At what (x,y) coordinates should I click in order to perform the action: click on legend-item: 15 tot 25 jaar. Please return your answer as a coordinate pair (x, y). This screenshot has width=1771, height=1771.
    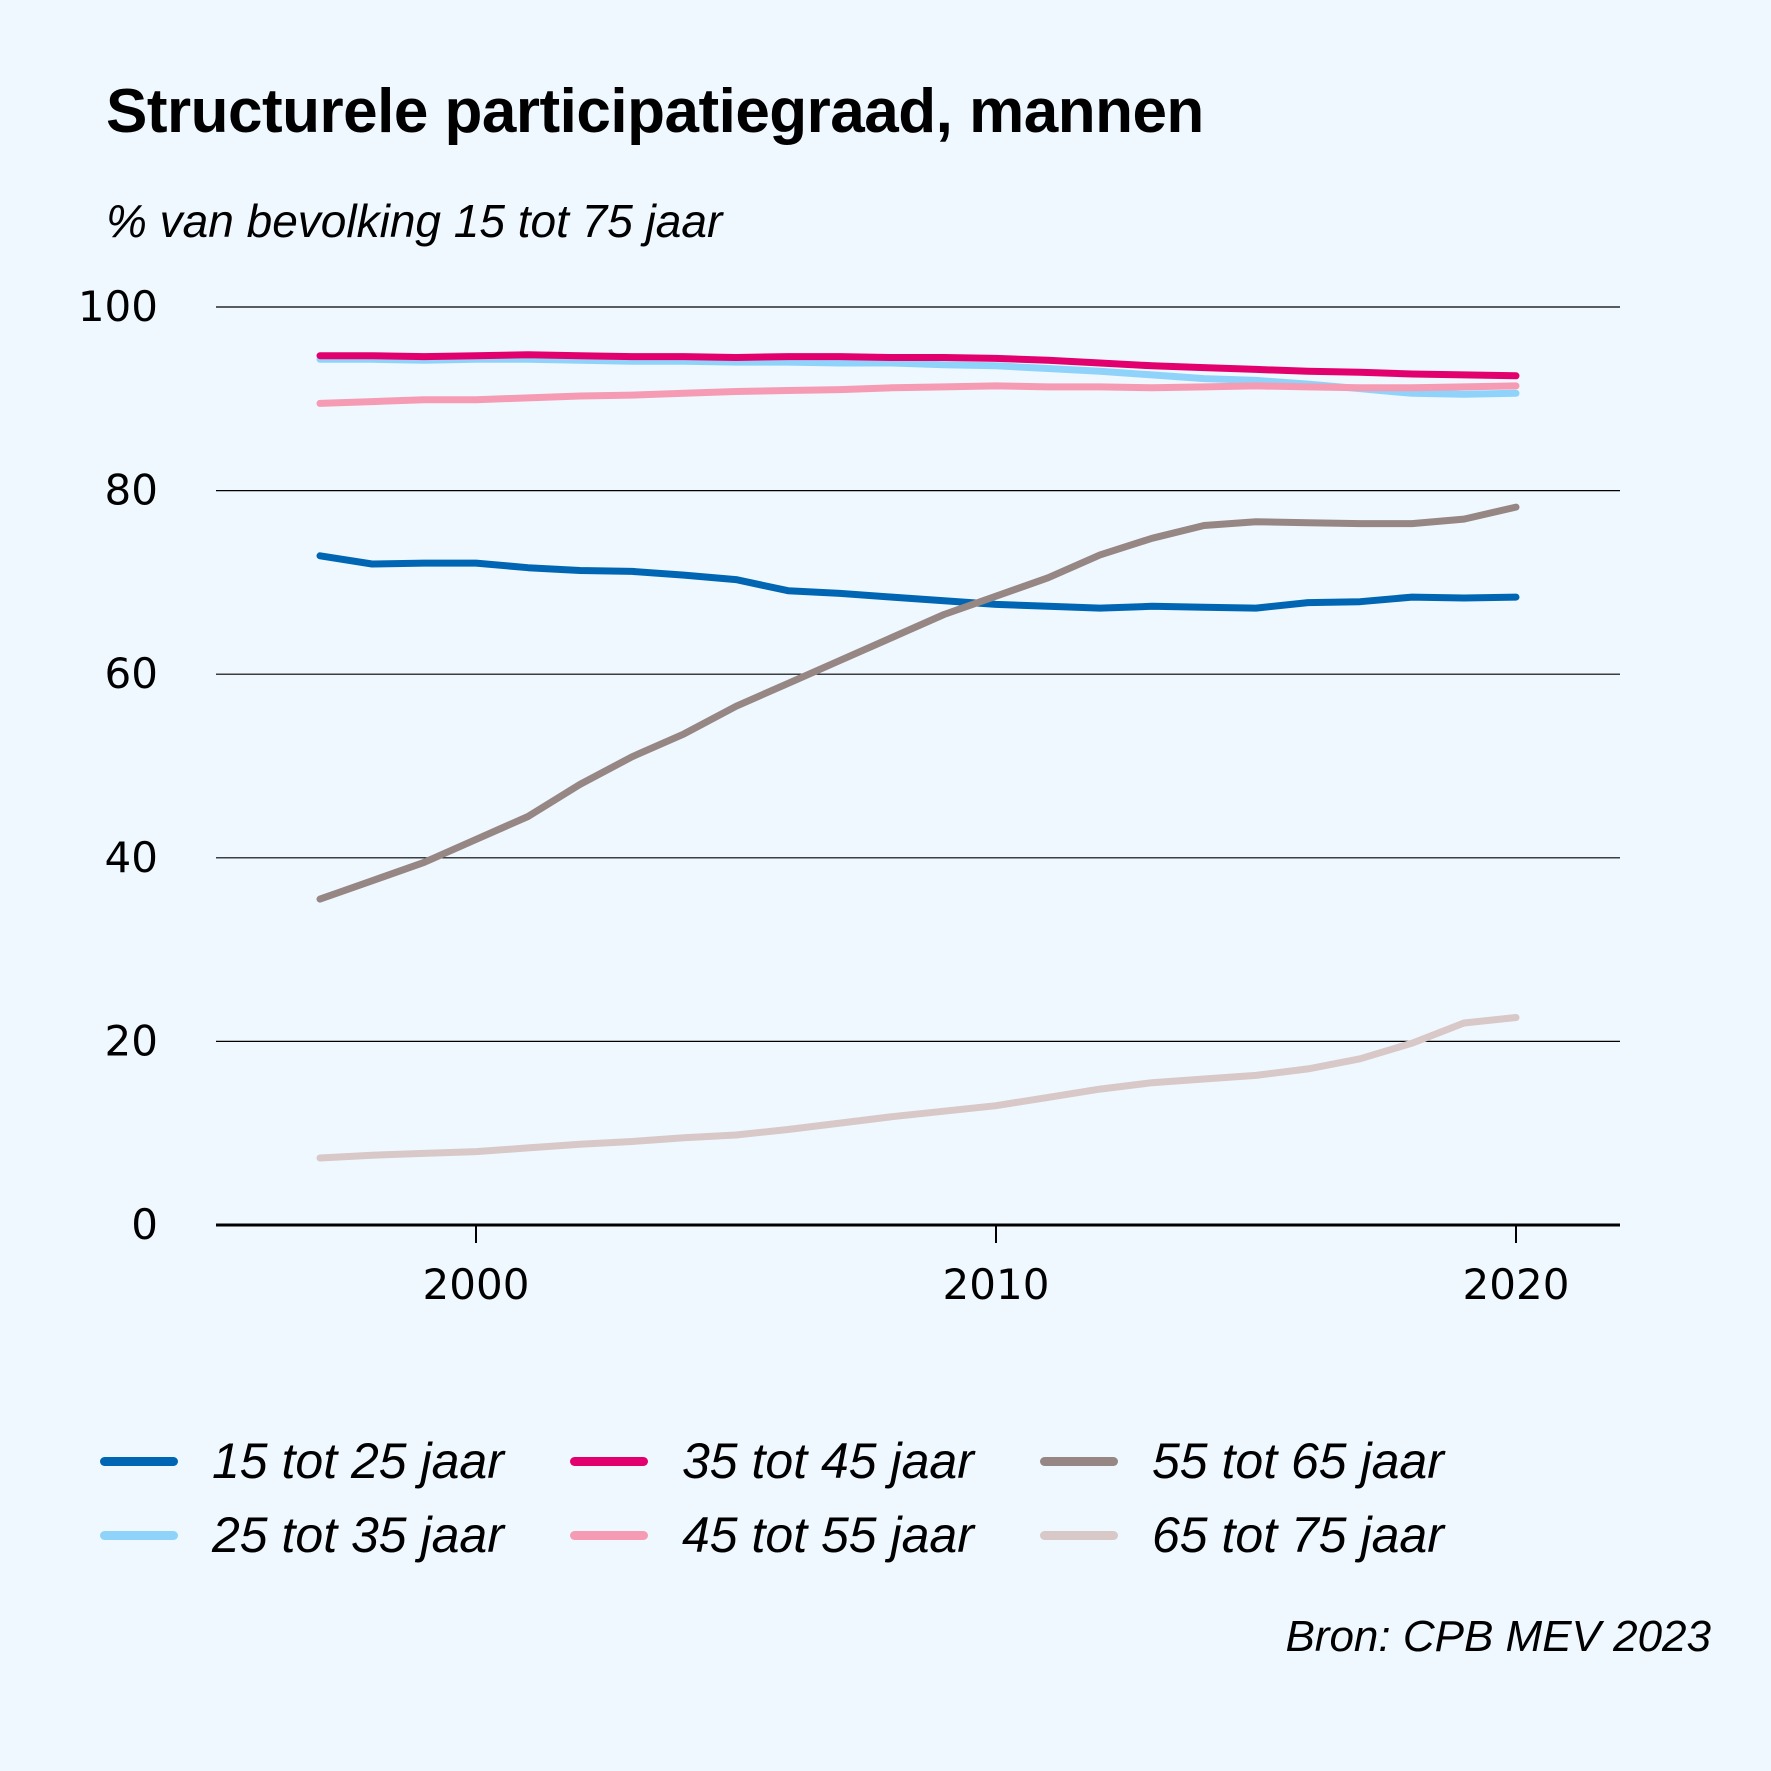
    Looking at the image, I should click on (302, 1461).